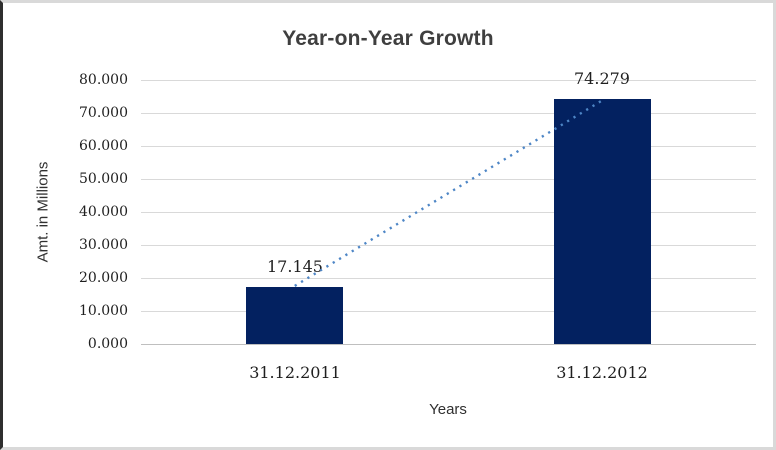 This screenshot has height=450, width=776. What do you see at coordinates (388, 38) in the screenshot?
I see `chart-title: Year-on-Year Growth` at bounding box center [388, 38].